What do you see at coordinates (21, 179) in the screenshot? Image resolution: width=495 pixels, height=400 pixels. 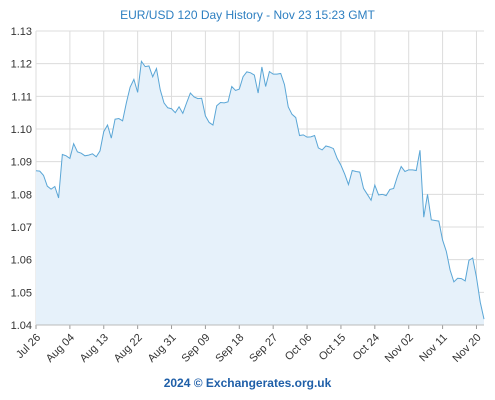 I see `y-axis-tick-labels: 1.04 1.05 1.06 1.07 1.08 1.09 1.10 1.11 1.12 1.13` at bounding box center [21, 179].